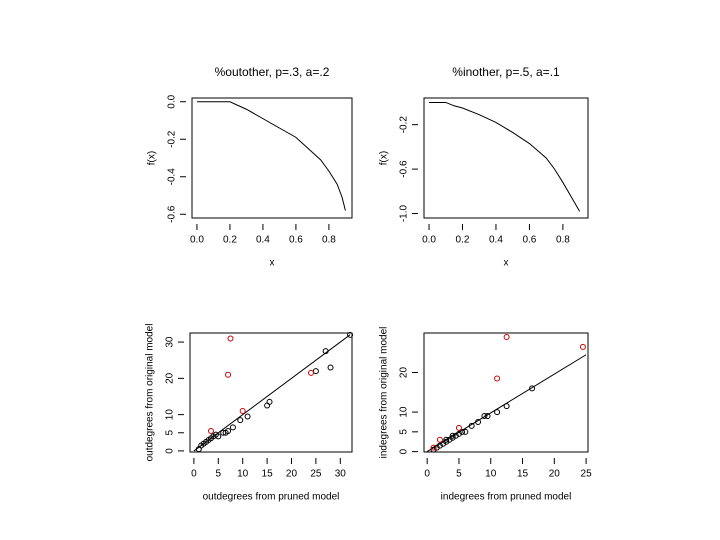 This screenshot has height=540, width=720. I want to click on y-tick-label: 30, so click(170, 342).